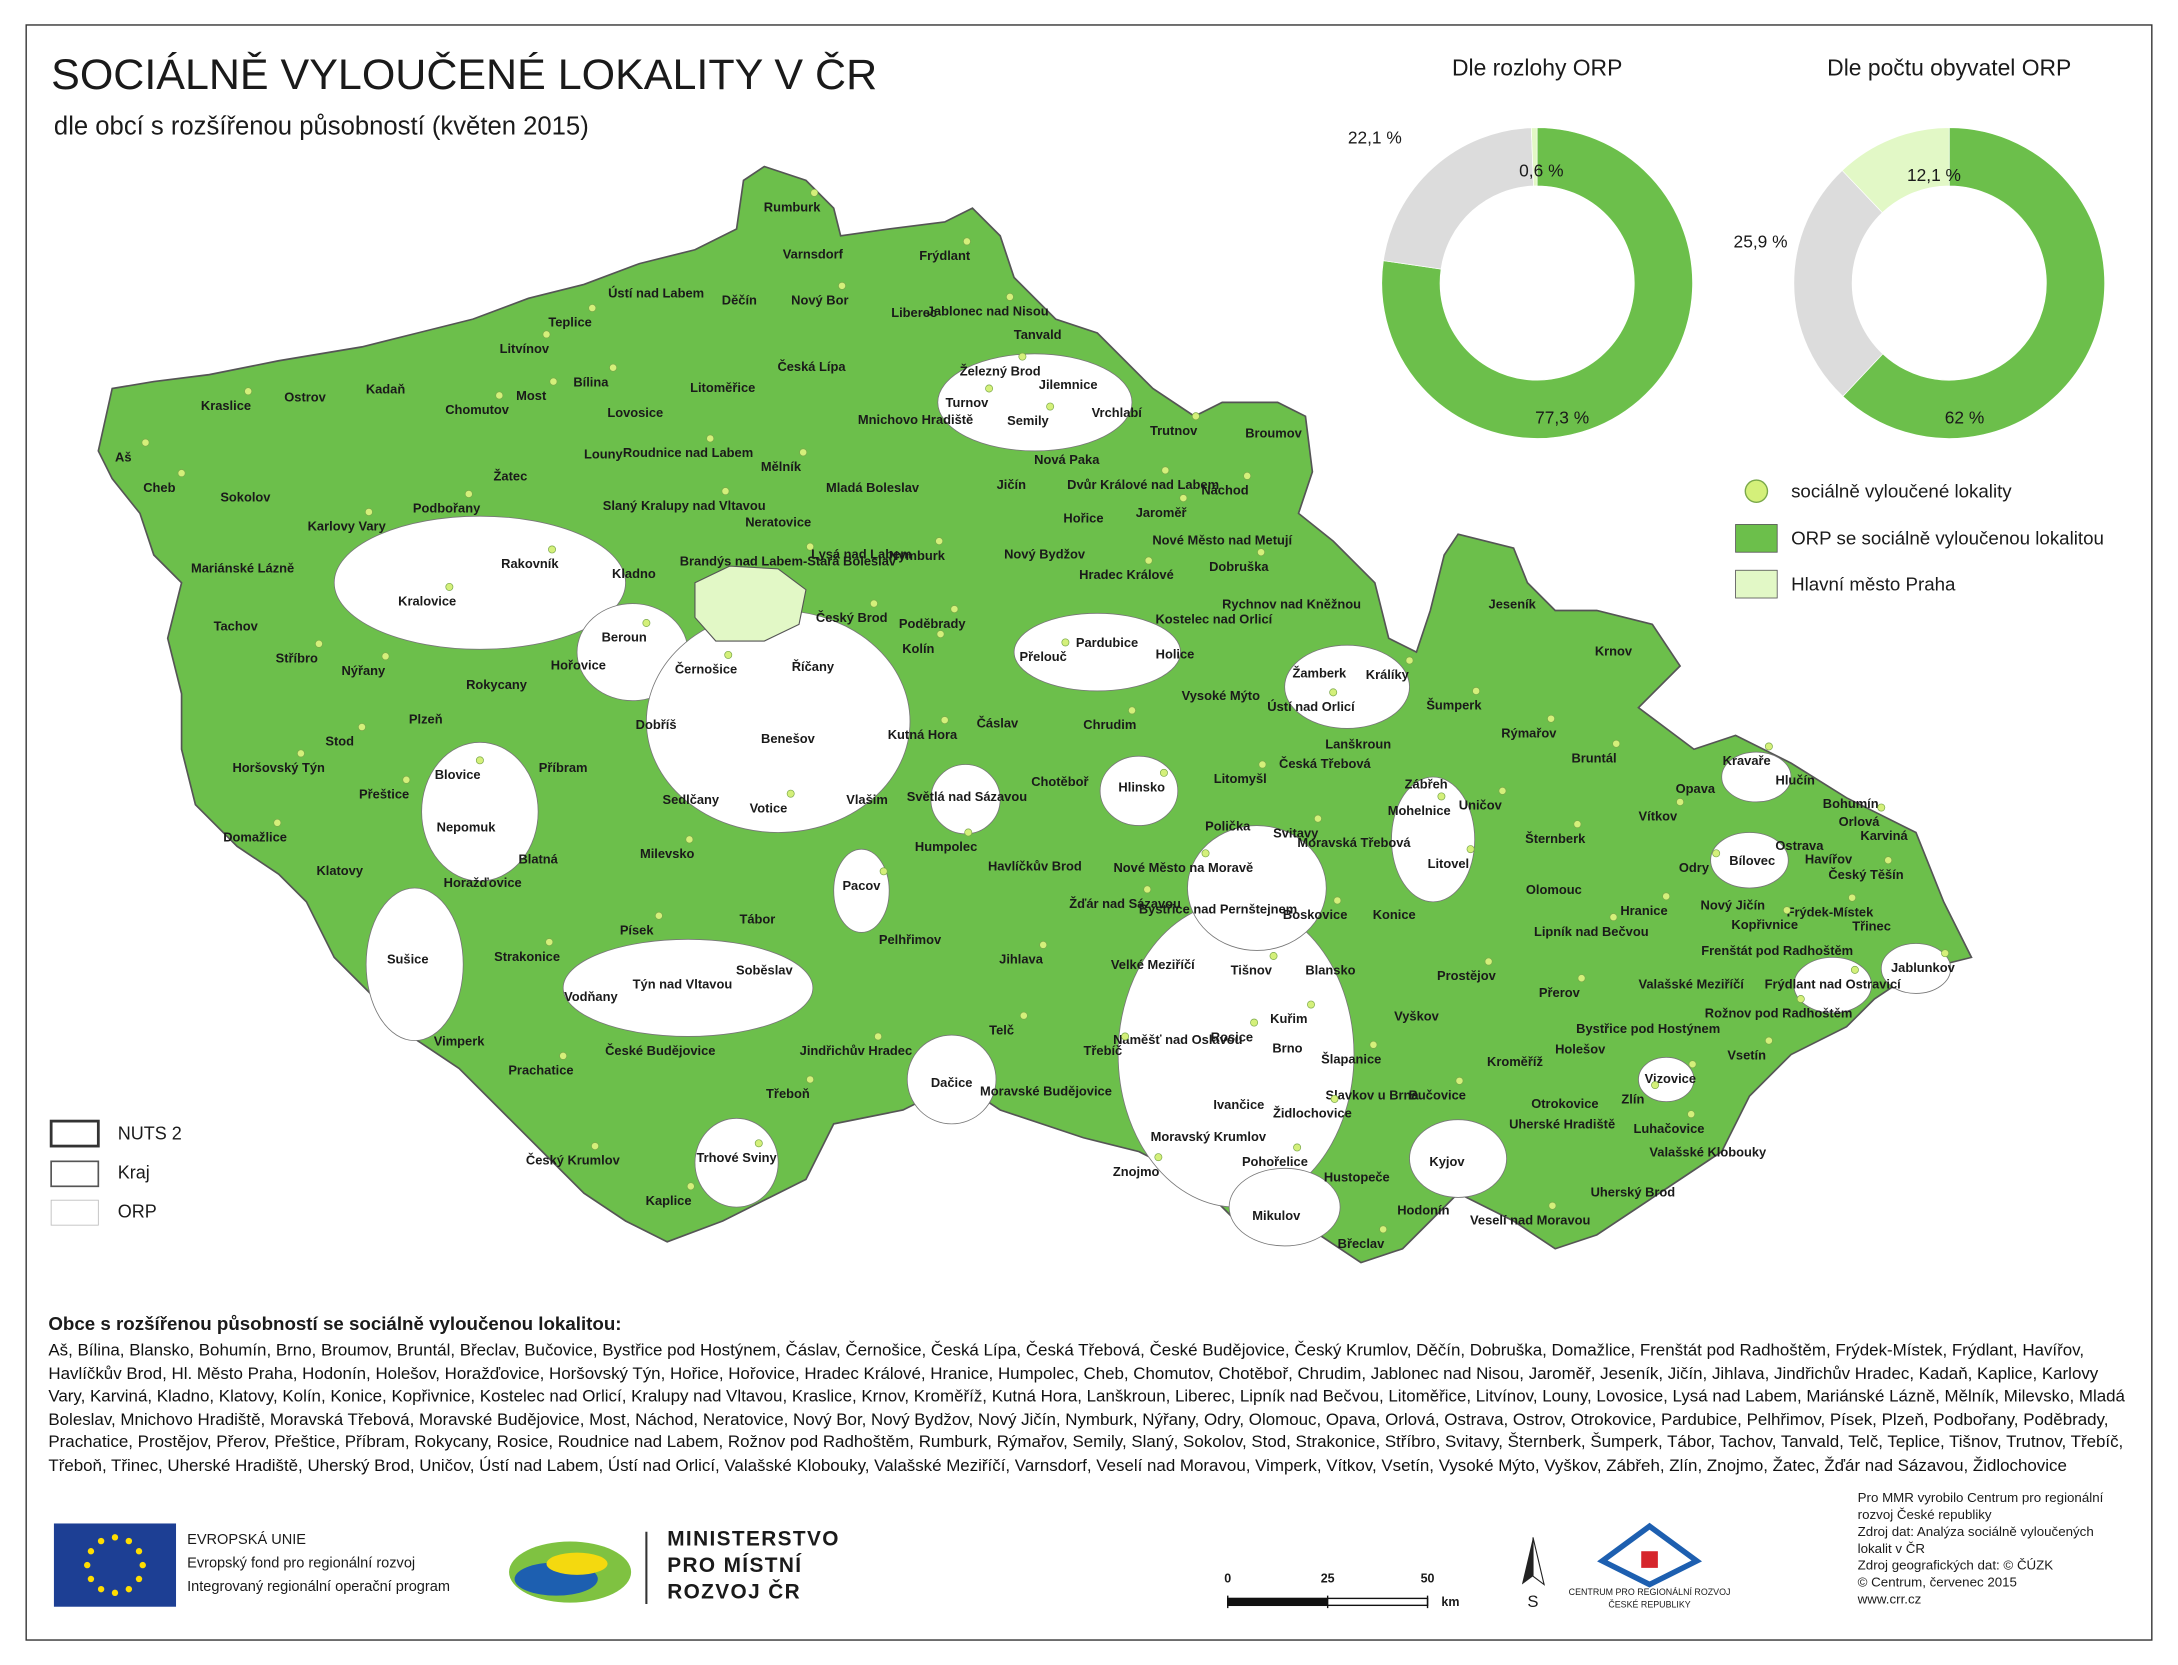  I want to click on orp-label: Ostrov, so click(305, 397).